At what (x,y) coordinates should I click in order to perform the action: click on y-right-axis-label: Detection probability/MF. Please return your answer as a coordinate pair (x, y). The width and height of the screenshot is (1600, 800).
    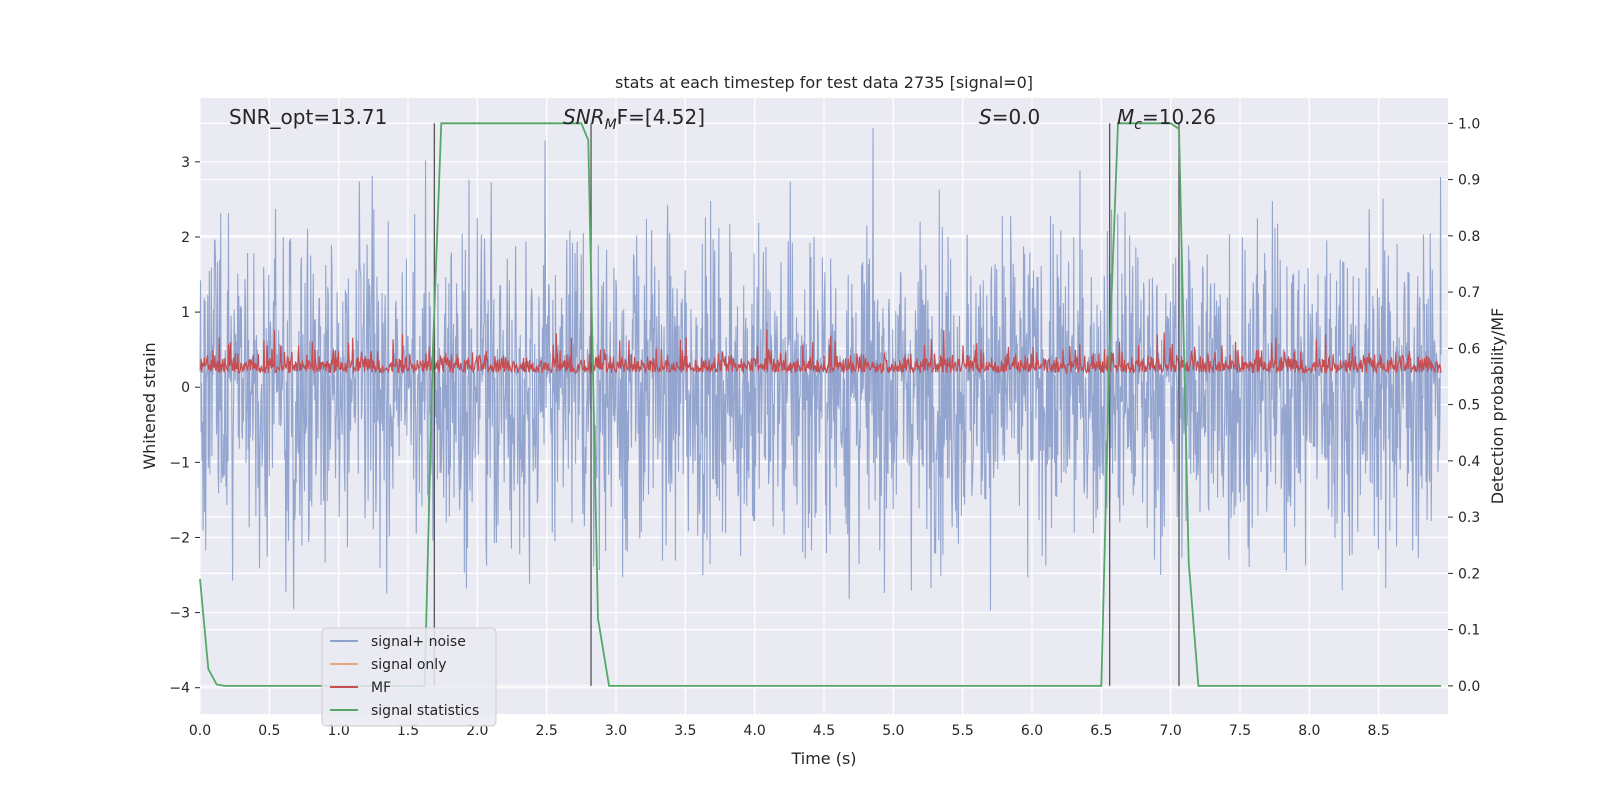
    Looking at the image, I should click on (1497, 406).